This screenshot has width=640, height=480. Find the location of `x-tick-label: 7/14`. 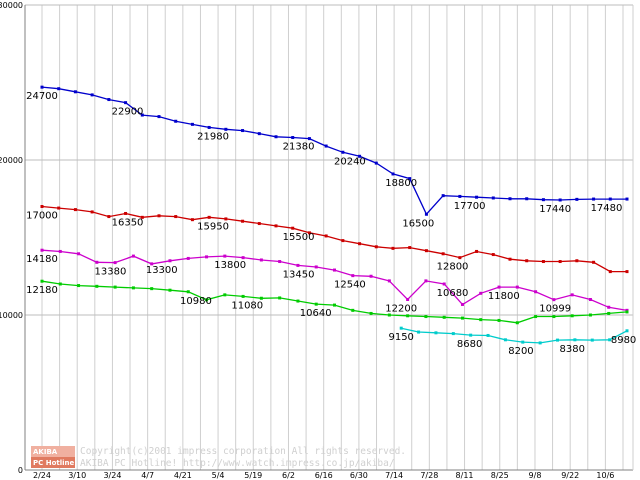

x-tick-label: 7/14 is located at coordinates (394, 475).